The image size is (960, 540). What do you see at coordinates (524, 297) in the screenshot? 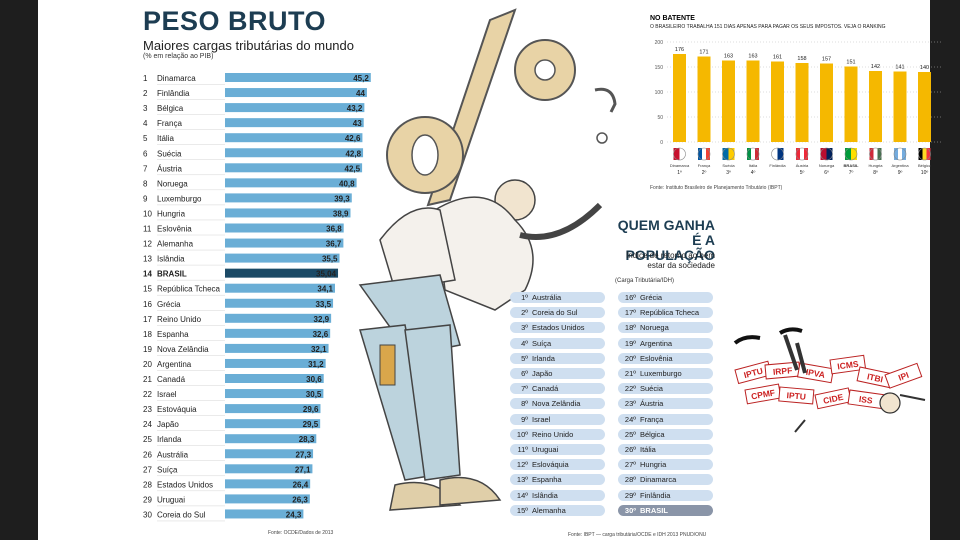
I see `ranking-position: 1º` at bounding box center [524, 297].